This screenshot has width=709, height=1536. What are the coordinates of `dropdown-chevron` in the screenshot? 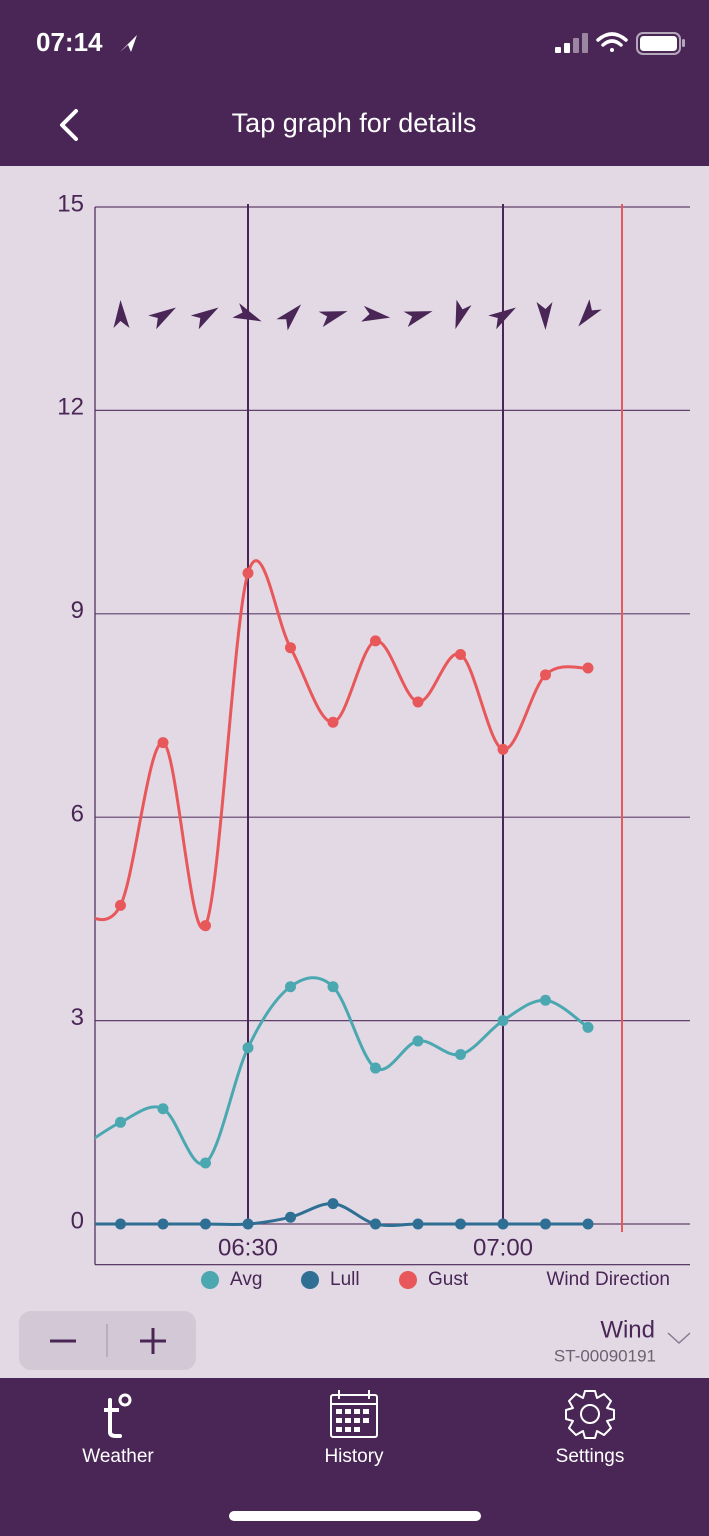 It's located at (679, 1338).